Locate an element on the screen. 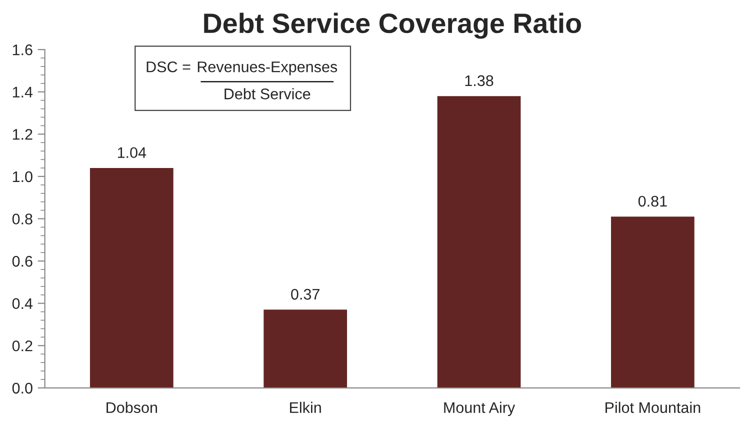  x-tick-label: Mount Airy is located at coordinates (480, 409).